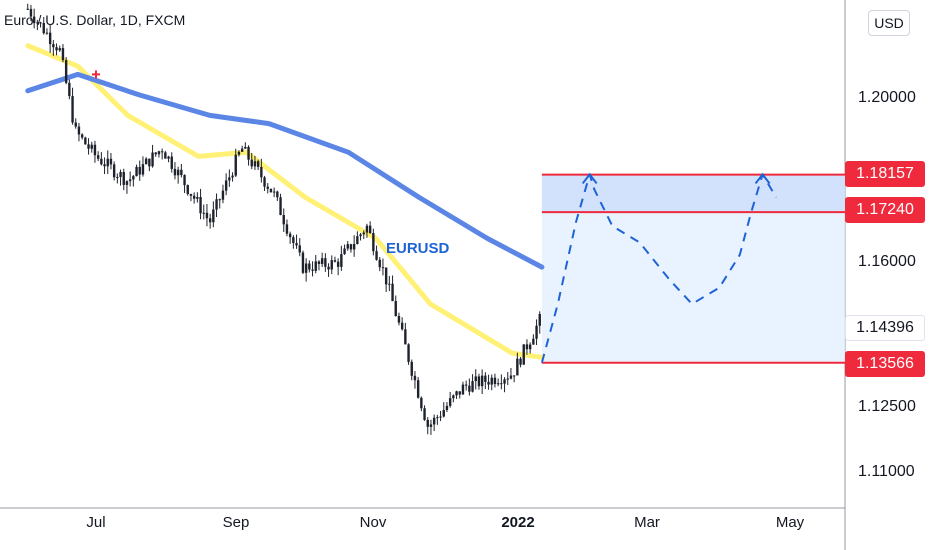 This screenshot has height=550, width=932. I want to click on x-tick-label: Jul, so click(96, 522).